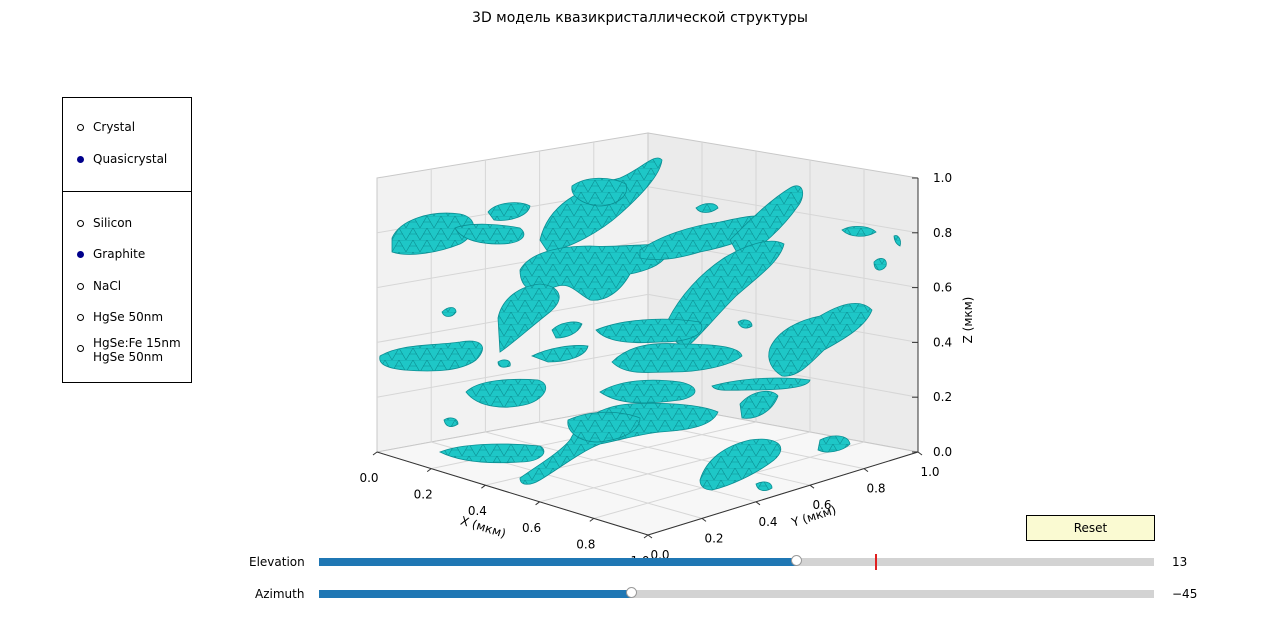 The height and width of the screenshot is (635, 1280). Describe the element at coordinates (968, 320) in the screenshot. I see `z-axis-label: Z (мкм)` at that location.